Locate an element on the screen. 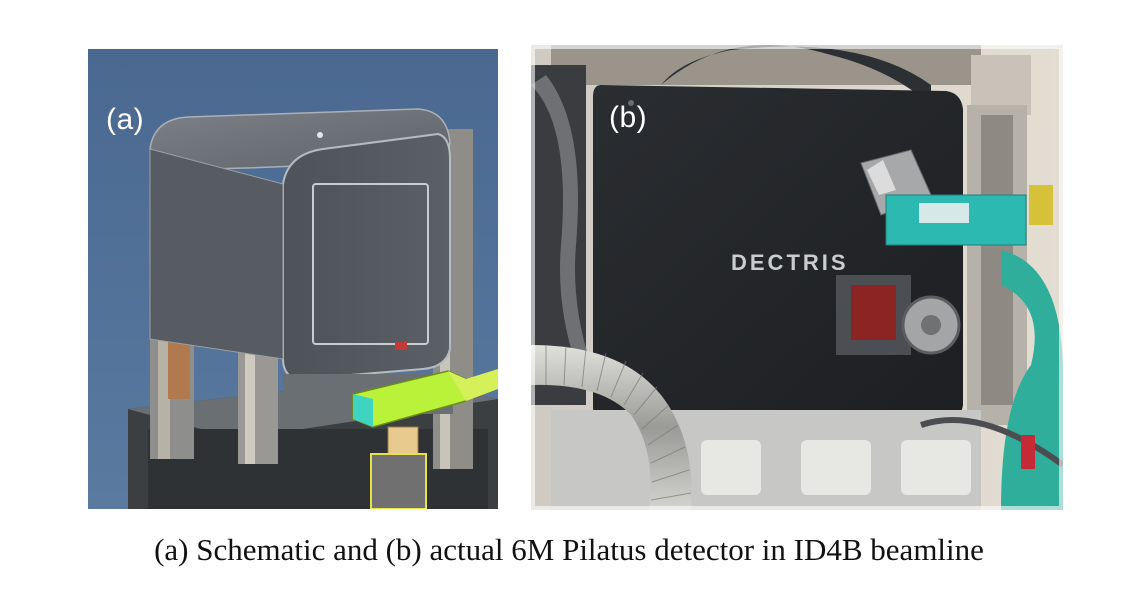 The height and width of the screenshot is (616, 1138). dectris-brand-text: DECTRIS is located at coordinates (790, 262).